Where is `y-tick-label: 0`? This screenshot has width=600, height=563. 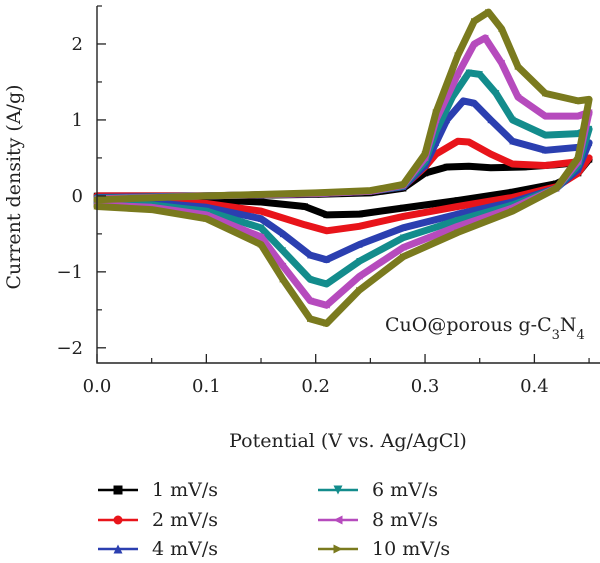
y-tick-label: 0 is located at coordinates (77, 196).